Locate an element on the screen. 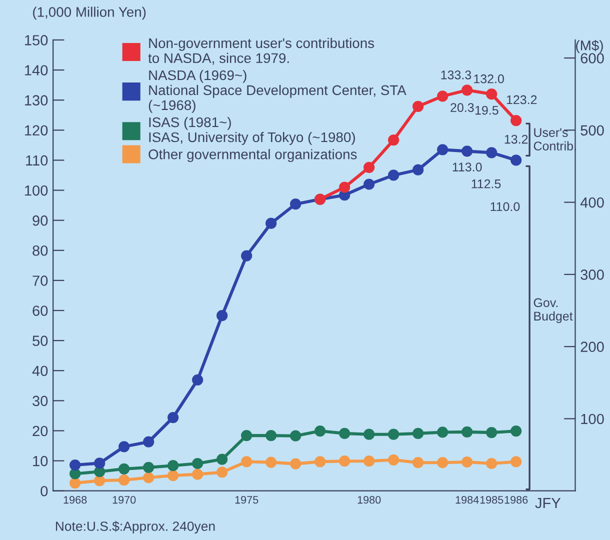 Image resolution: width=610 pixels, height=540 pixels. text: Gov. Budget is located at coordinates (553, 311).